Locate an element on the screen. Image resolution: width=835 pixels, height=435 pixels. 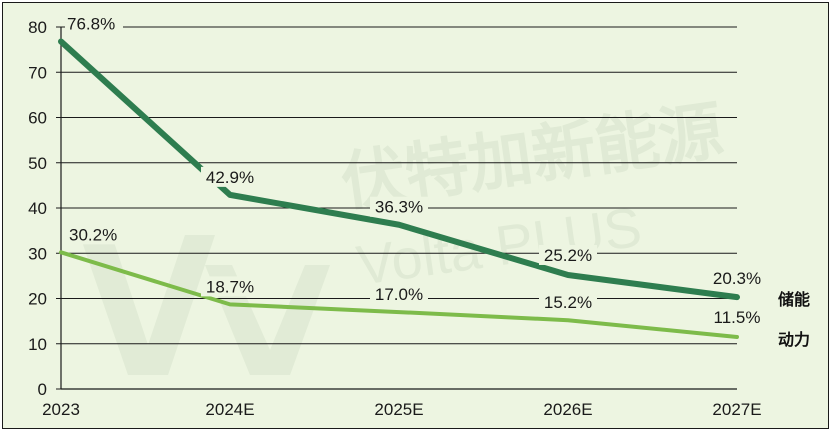
data-label: 76.8% is located at coordinates (91, 23).